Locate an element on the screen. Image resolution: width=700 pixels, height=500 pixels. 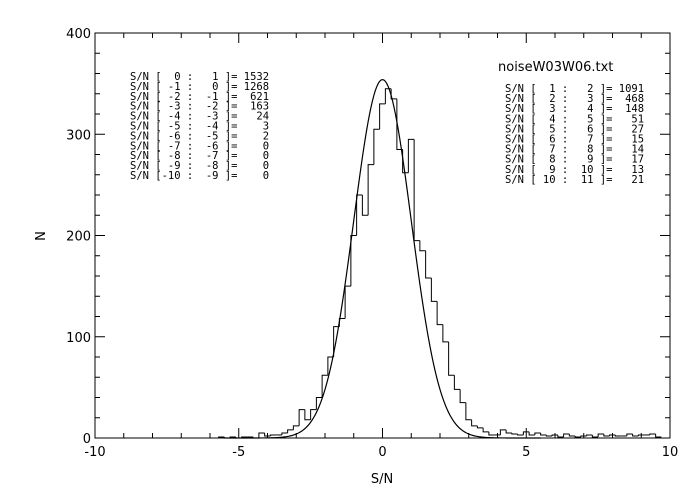
y-axis-label: N is located at coordinates (41, 236).